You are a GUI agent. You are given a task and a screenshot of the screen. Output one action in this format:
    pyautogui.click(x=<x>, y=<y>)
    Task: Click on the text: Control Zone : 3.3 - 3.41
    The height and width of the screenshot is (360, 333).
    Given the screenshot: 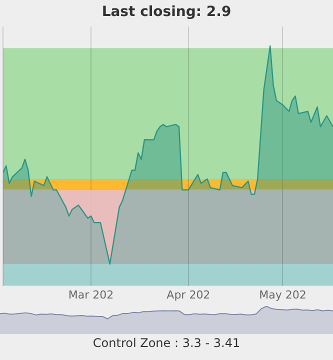 What is the action you would take?
    pyautogui.click(x=167, y=343)
    